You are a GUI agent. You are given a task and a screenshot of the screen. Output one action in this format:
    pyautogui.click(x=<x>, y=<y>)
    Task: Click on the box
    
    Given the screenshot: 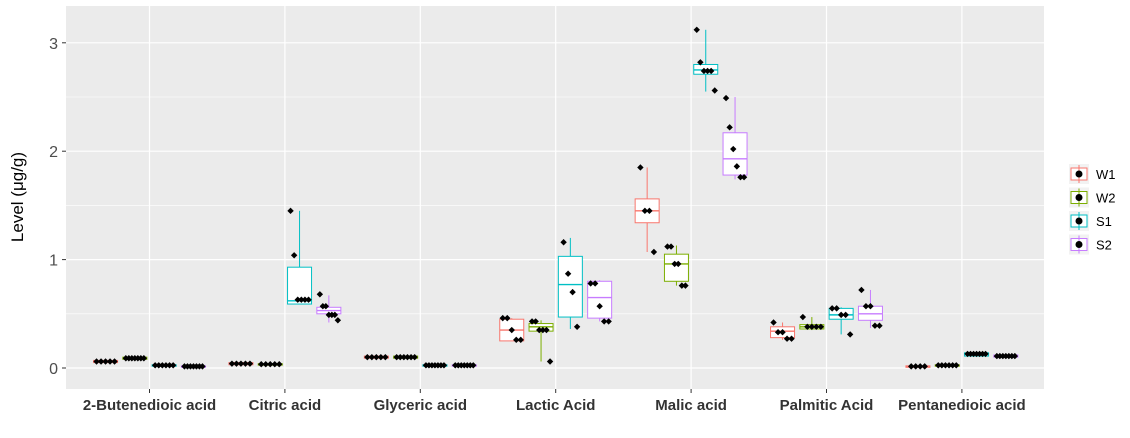 What is the action you would take?
    pyautogui.click(x=570, y=286)
    